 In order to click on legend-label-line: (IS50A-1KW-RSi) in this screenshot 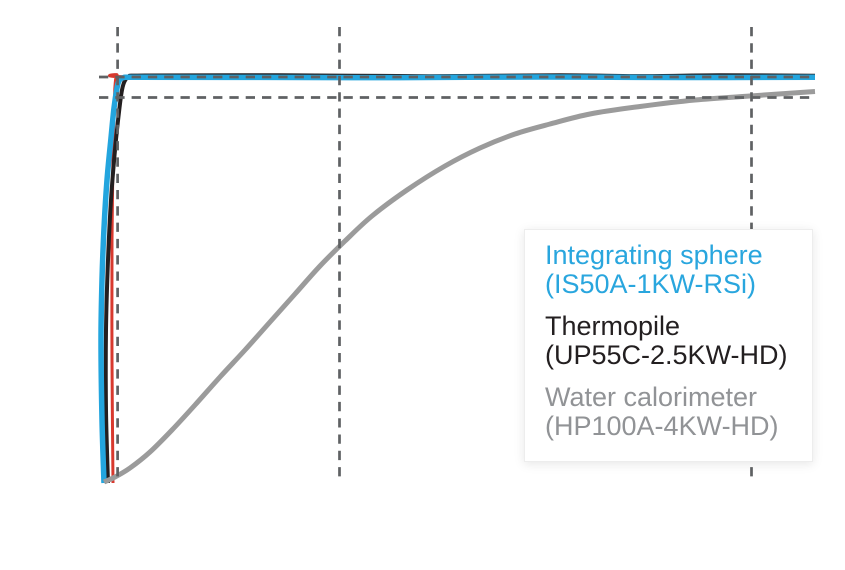, I will do `click(651, 284)`.